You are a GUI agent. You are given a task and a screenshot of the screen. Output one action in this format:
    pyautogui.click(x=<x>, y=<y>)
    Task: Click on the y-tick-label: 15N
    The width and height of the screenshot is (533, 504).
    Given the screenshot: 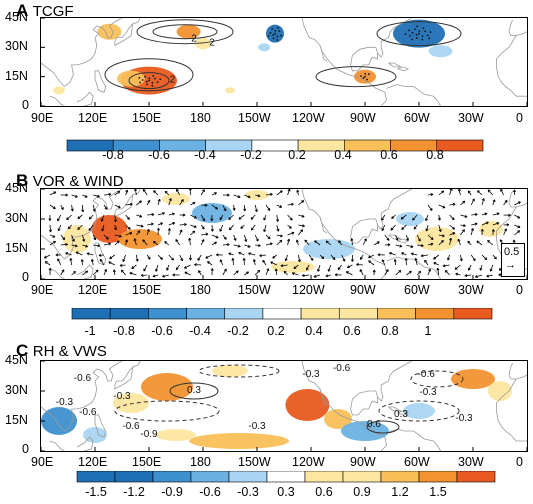 What is the action you would take?
    pyautogui.click(x=16, y=420)
    